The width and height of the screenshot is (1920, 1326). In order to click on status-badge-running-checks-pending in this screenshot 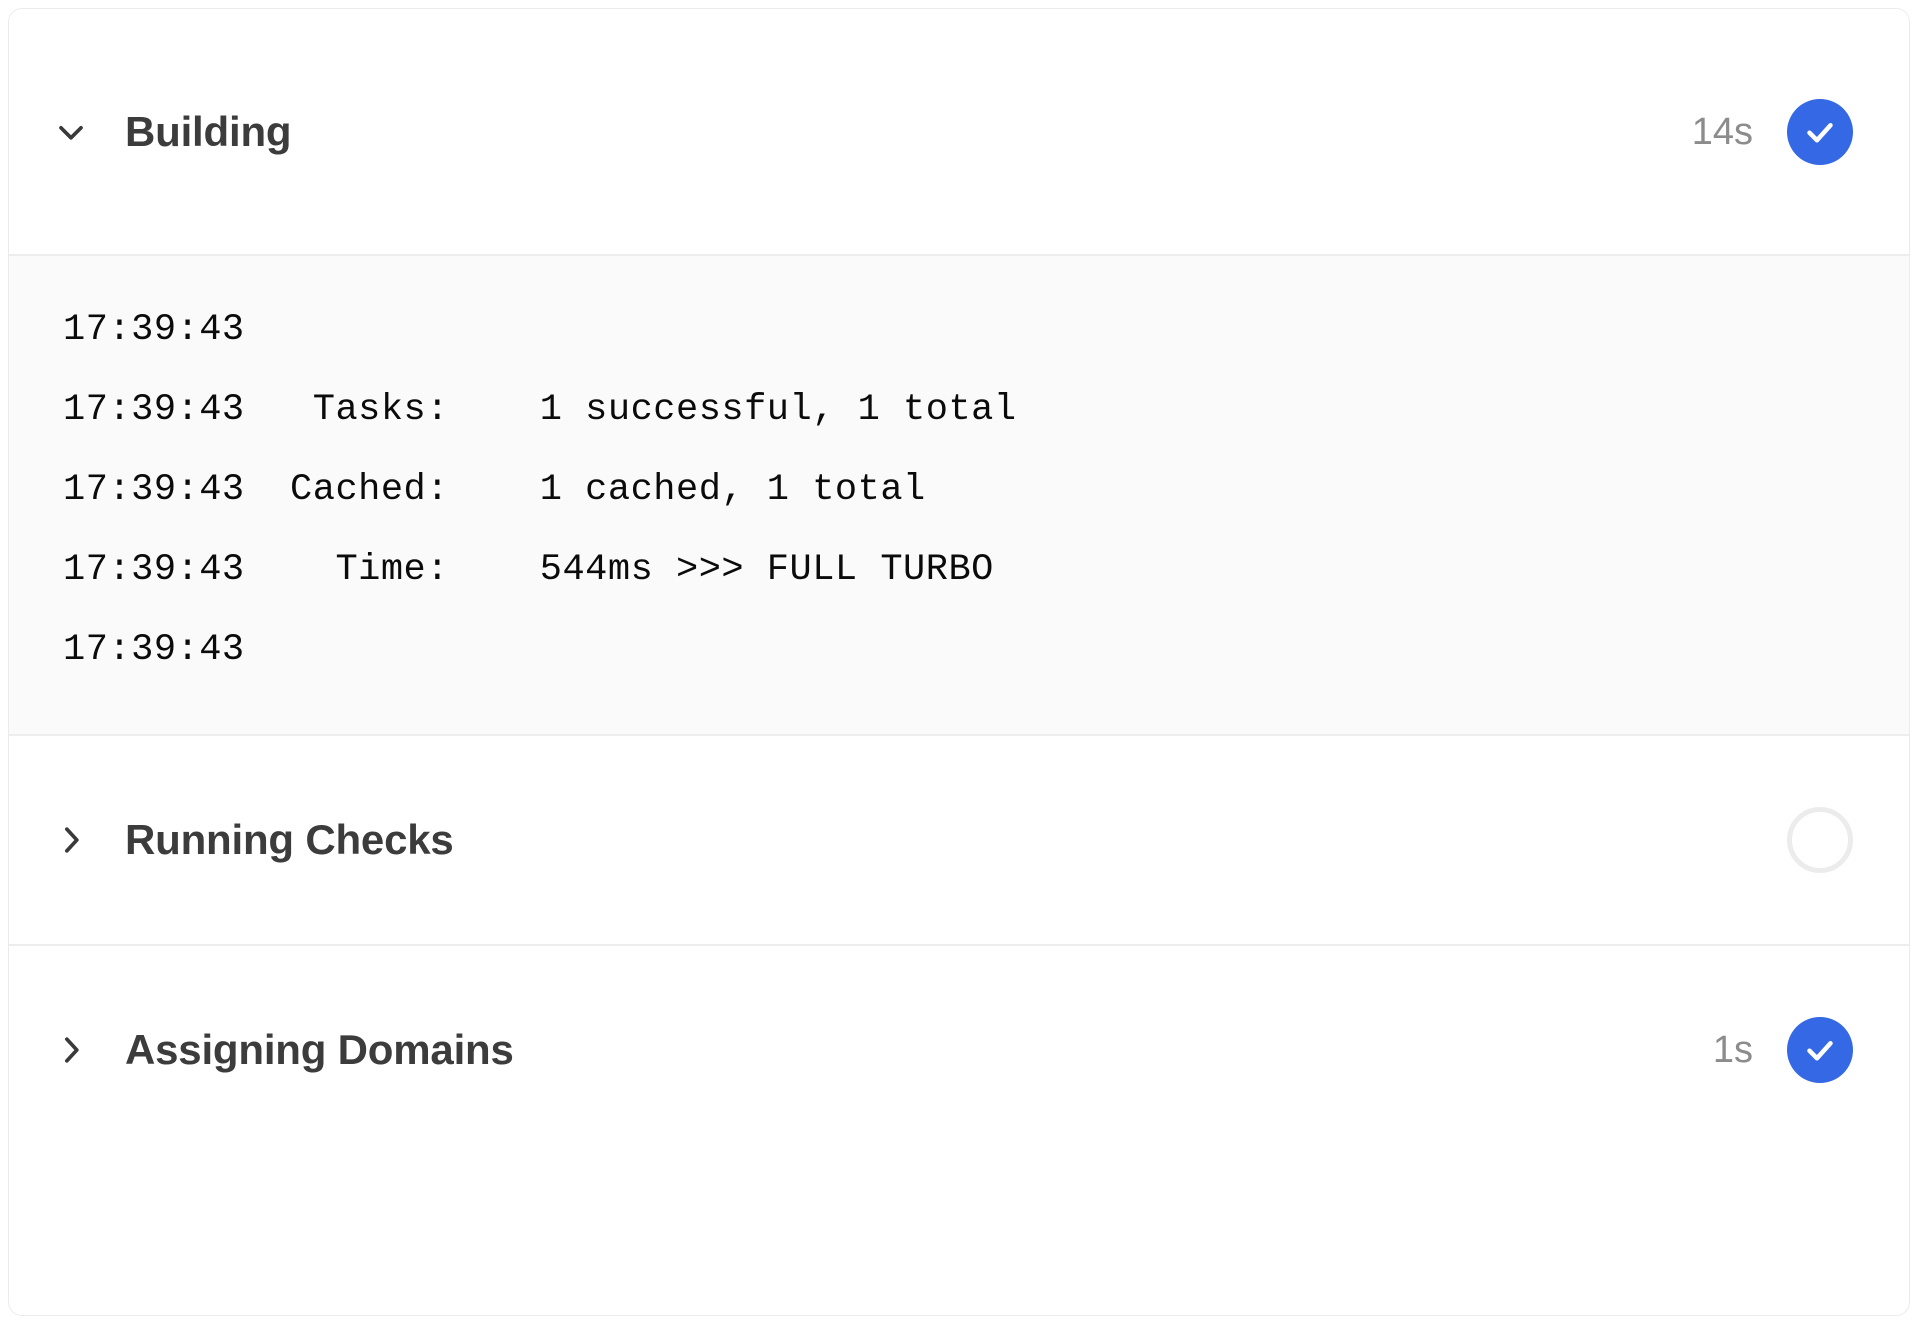, I will do `click(1820, 840)`.